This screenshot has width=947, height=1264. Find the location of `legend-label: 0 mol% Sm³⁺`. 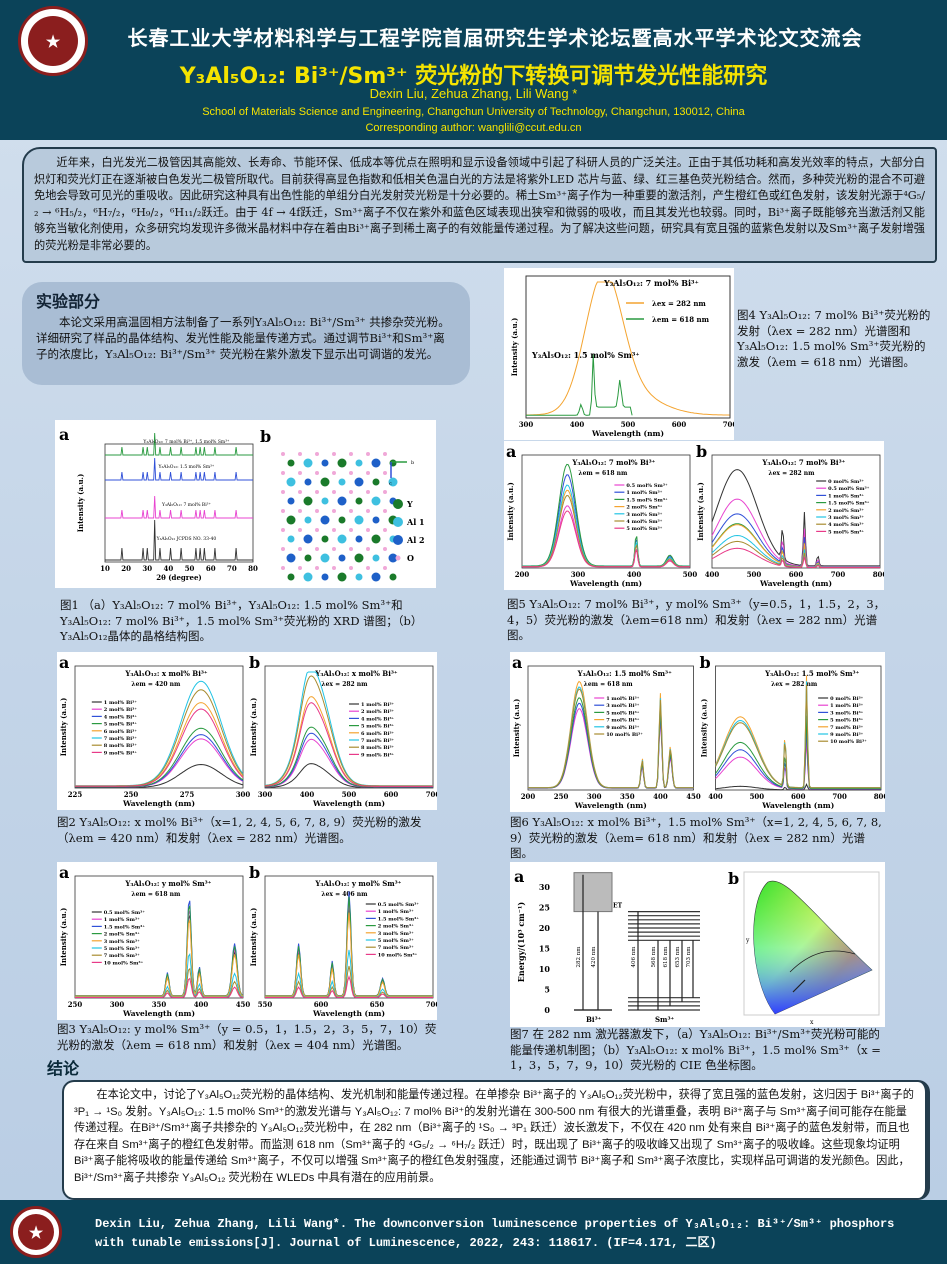

legend-label: 0 mol% Sm³⁺ is located at coordinates (846, 482).